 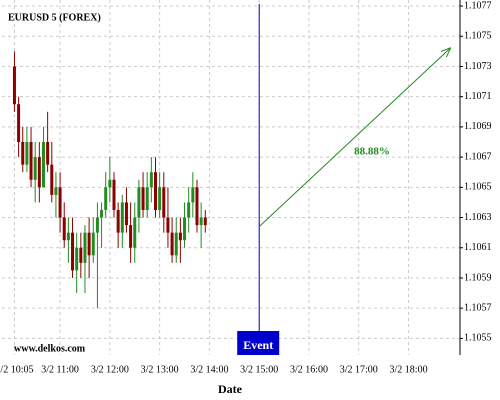 What do you see at coordinates (478, 187) in the screenshot?
I see `y-tick-label: 1.1065` at bounding box center [478, 187].